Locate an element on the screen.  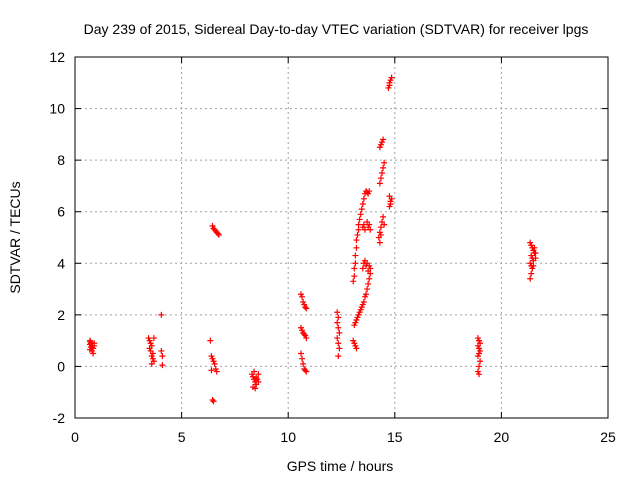
x-tick-label: 5 is located at coordinates (182, 437).